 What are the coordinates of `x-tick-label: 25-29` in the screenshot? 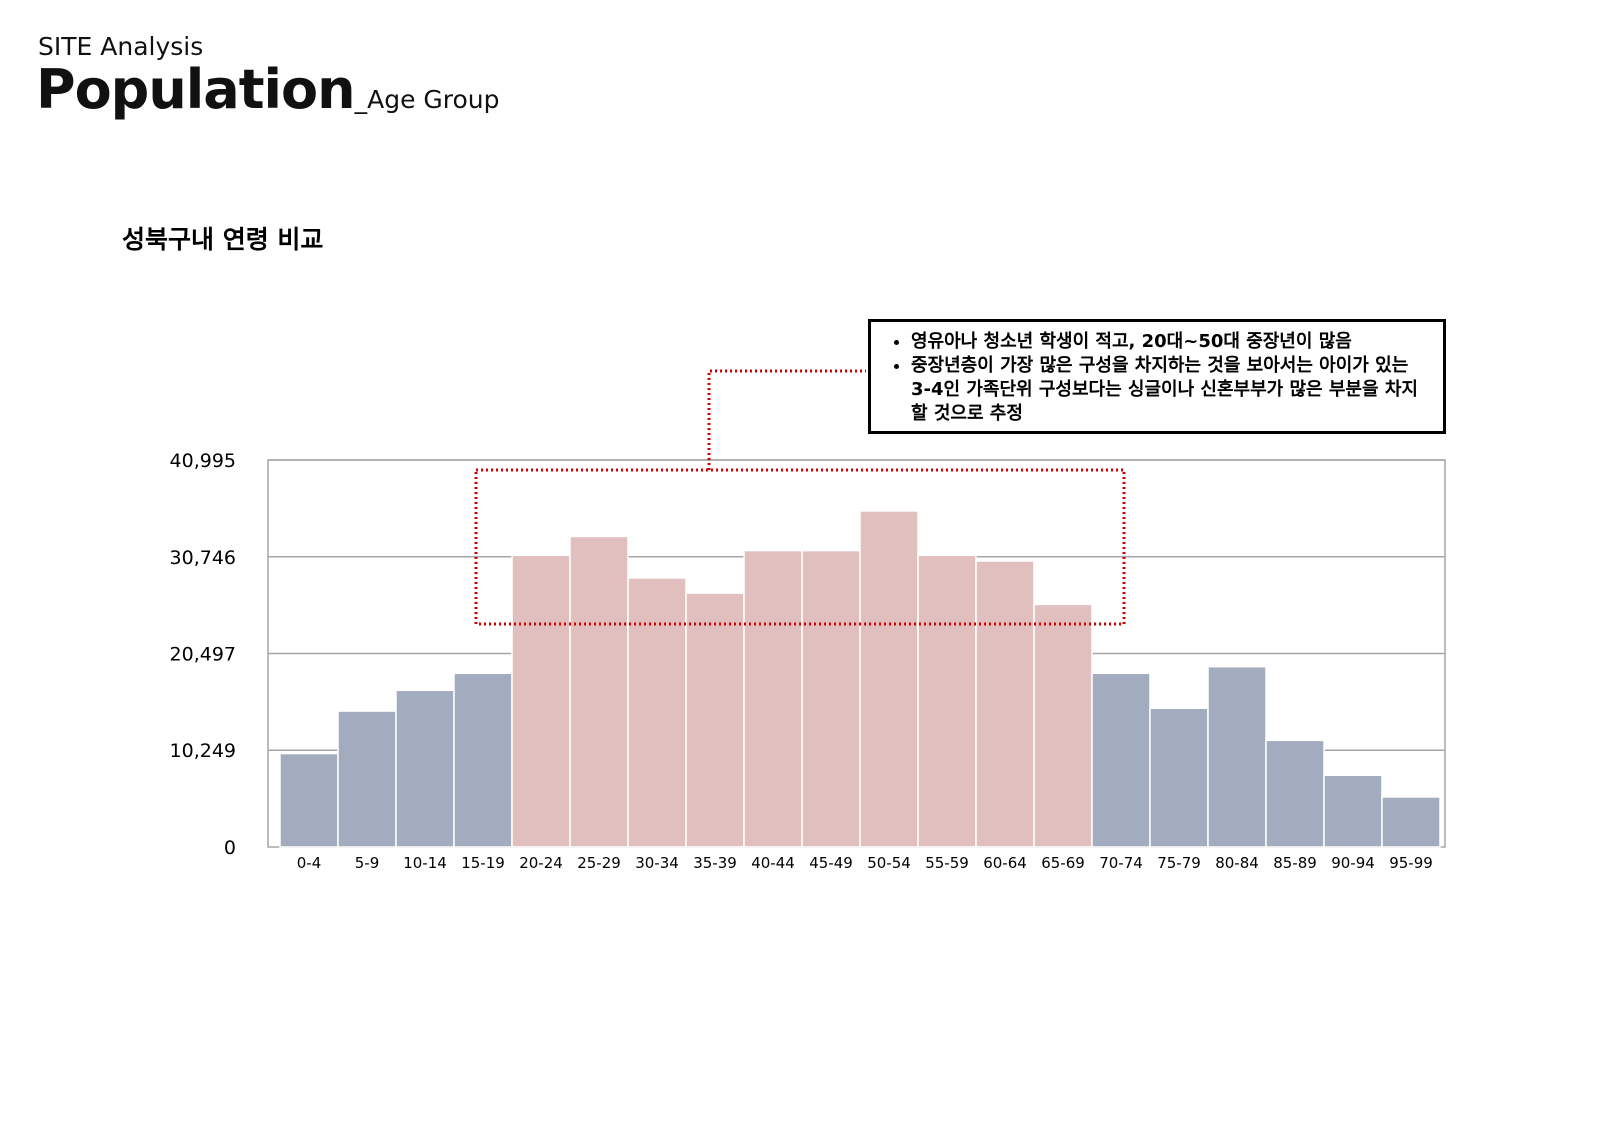 It's located at (599, 863).